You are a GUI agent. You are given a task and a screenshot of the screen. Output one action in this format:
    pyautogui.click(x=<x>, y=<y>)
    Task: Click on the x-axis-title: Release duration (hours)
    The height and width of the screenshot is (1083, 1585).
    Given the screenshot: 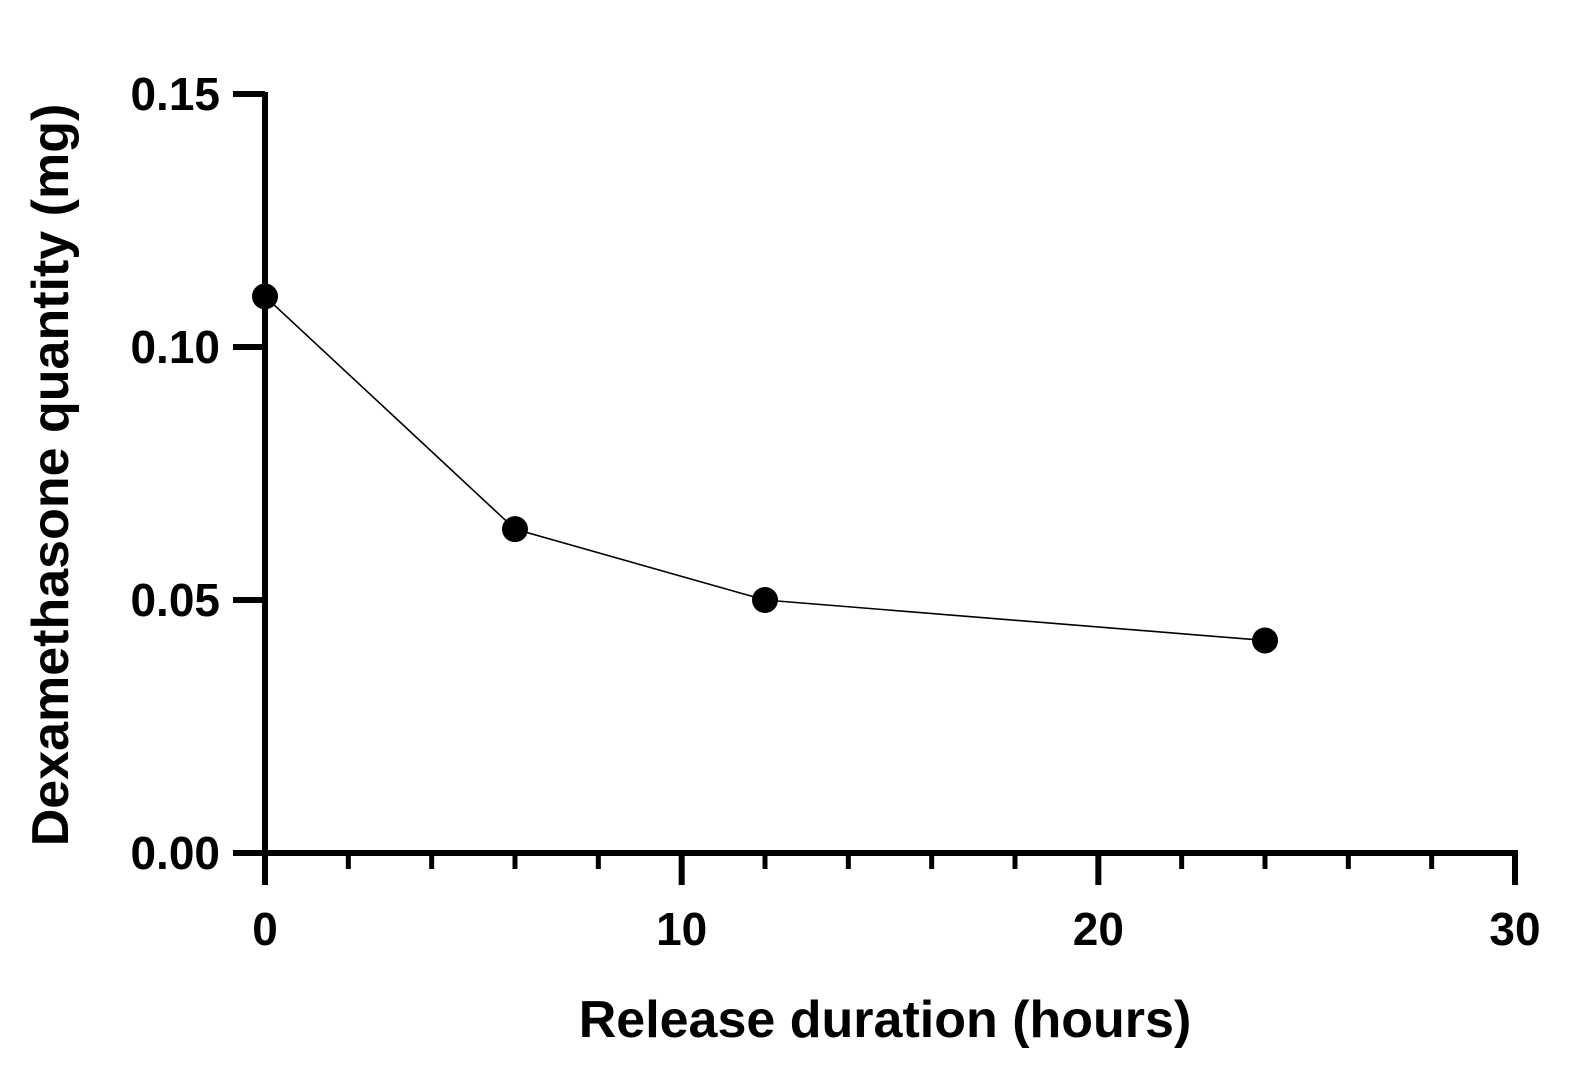 What is the action you would take?
    pyautogui.click(x=885, y=1020)
    